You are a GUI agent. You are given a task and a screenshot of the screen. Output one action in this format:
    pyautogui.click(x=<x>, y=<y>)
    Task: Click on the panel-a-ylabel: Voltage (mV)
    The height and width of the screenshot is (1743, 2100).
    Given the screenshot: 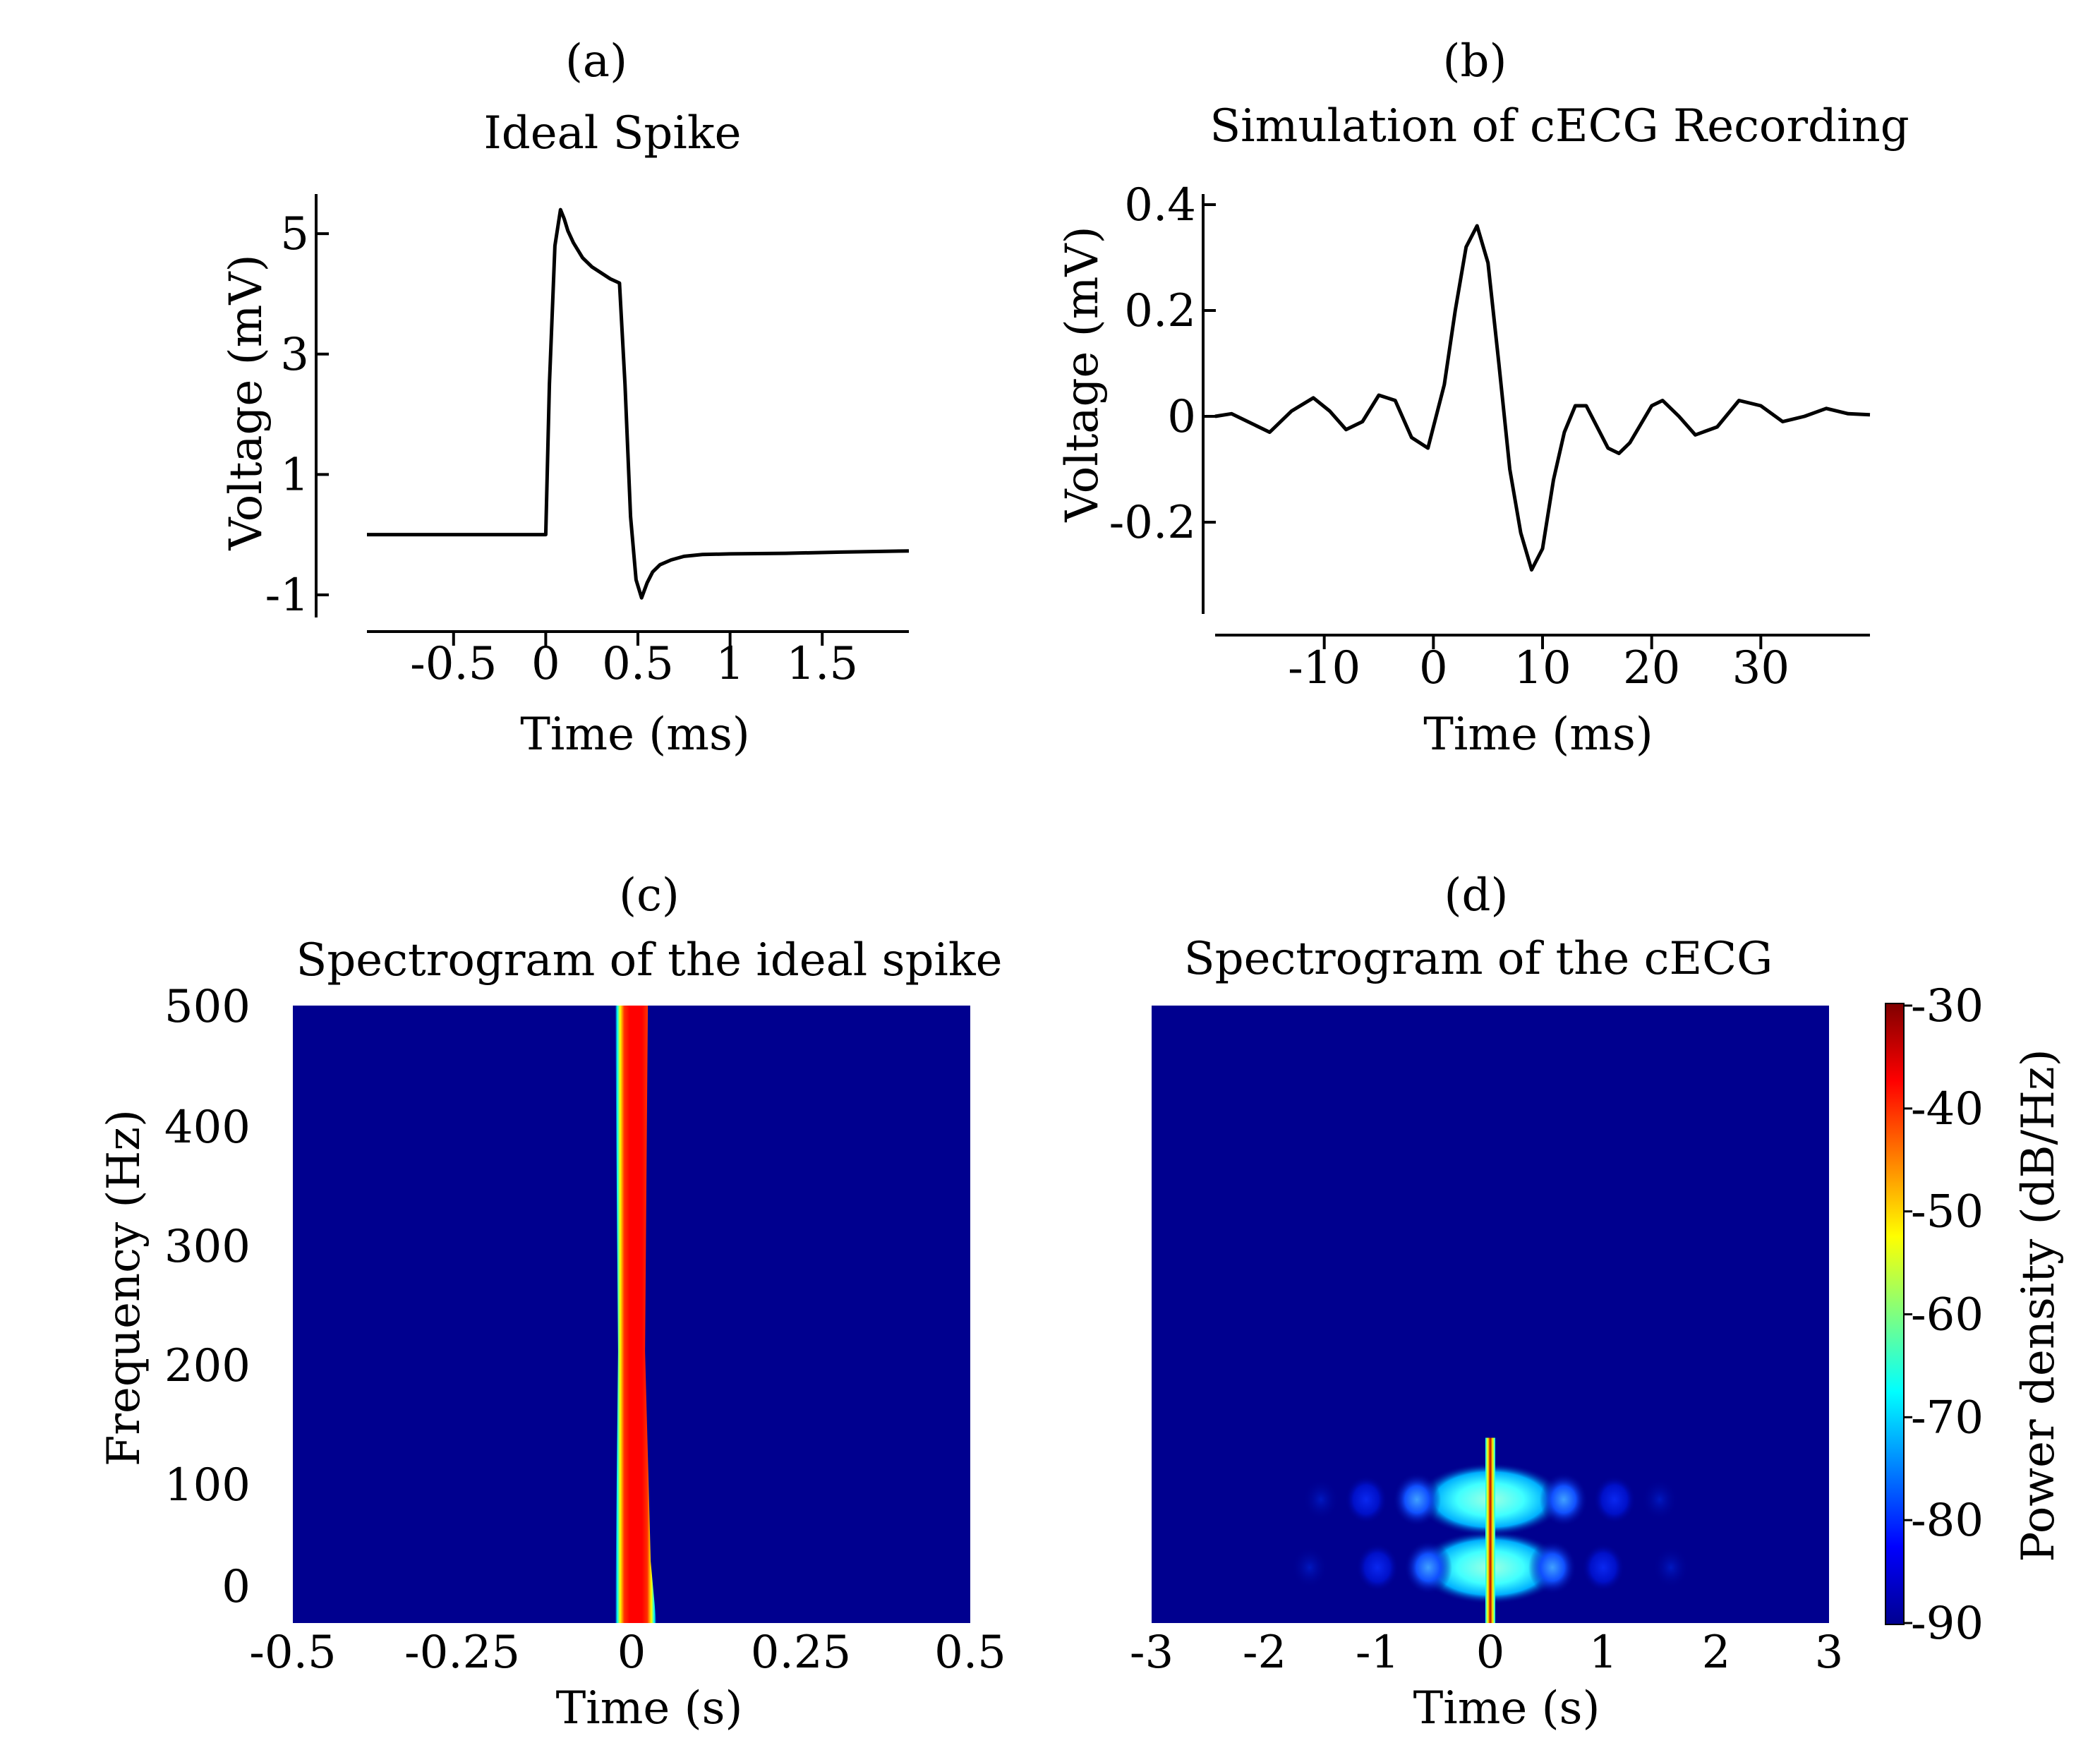 What is the action you would take?
    pyautogui.click(x=246, y=402)
    